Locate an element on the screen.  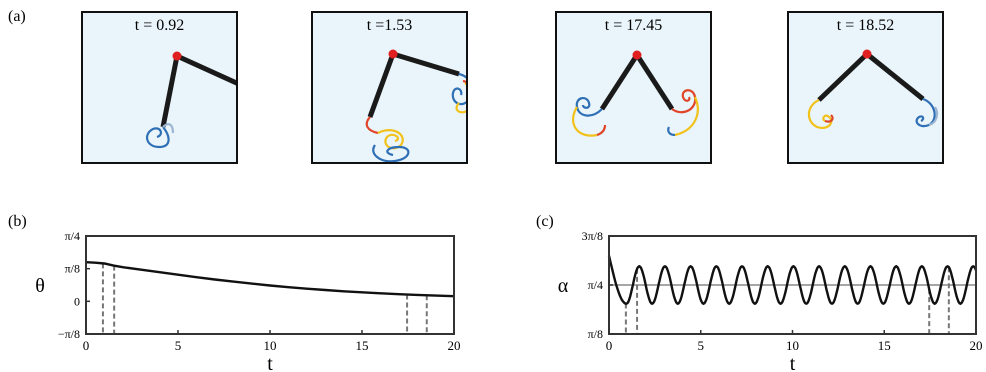
snapshot-2-drawing is located at coordinates (415, 105).